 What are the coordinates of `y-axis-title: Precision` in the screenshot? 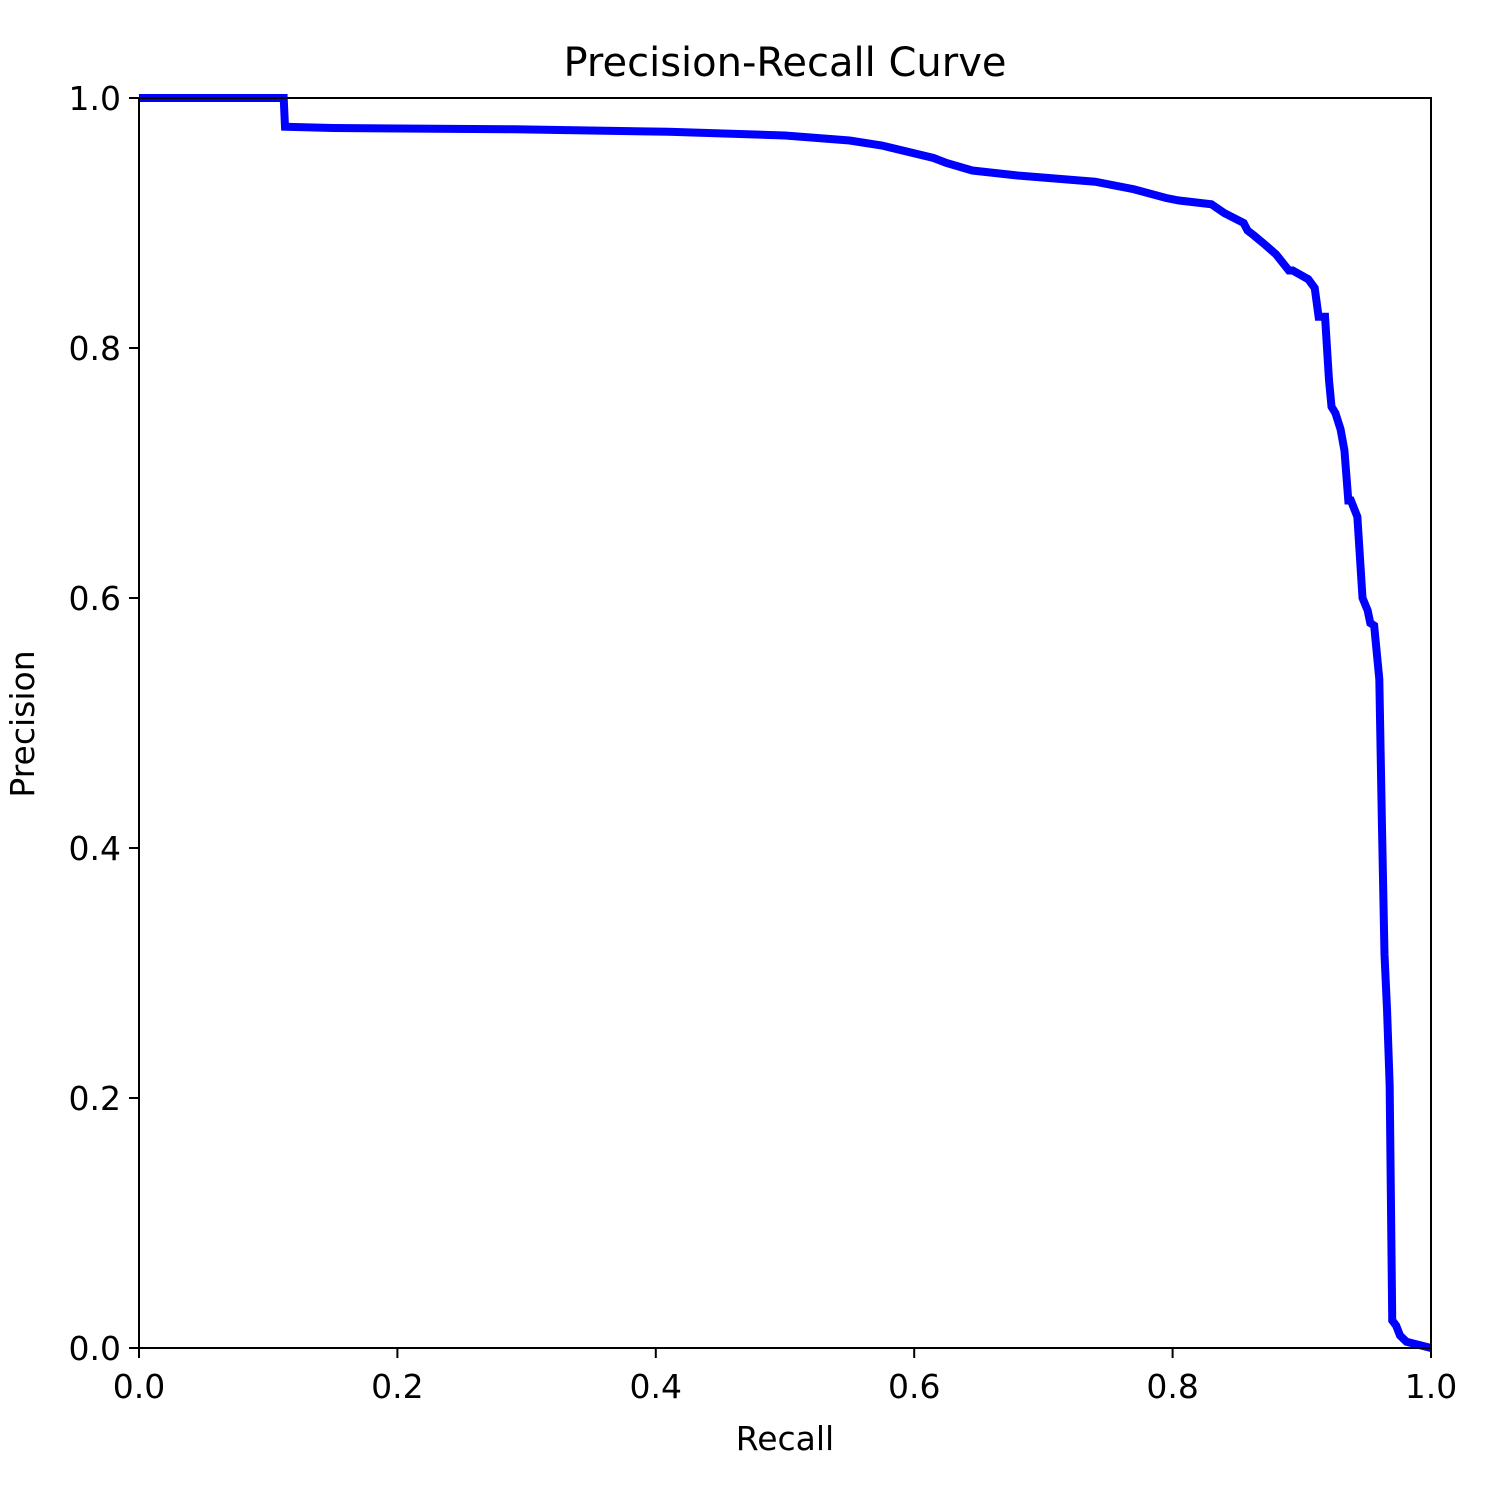 It's located at (22, 723).